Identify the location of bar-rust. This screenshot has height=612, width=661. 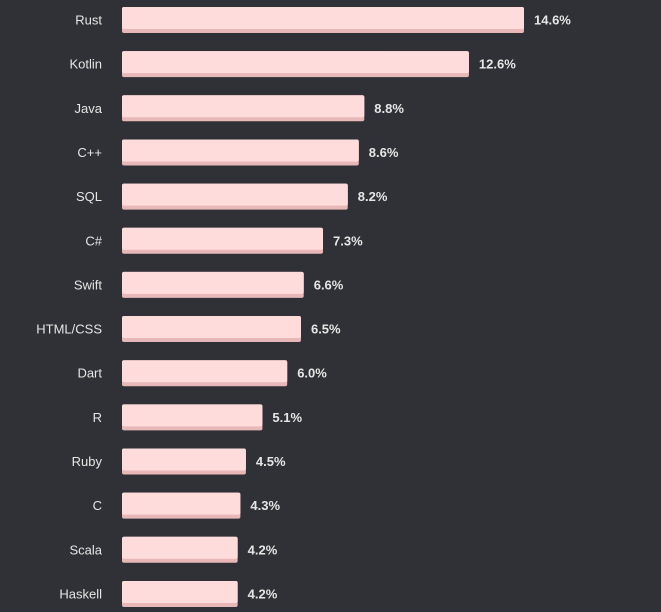
(323, 18).